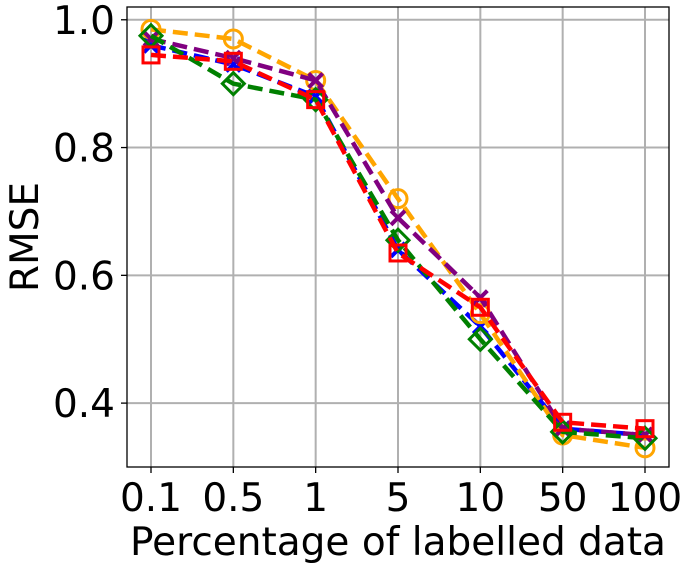 The image size is (689, 569). What do you see at coordinates (398, 498) in the screenshot?
I see `x-tick-label: 5` at bounding box center [398, 498].